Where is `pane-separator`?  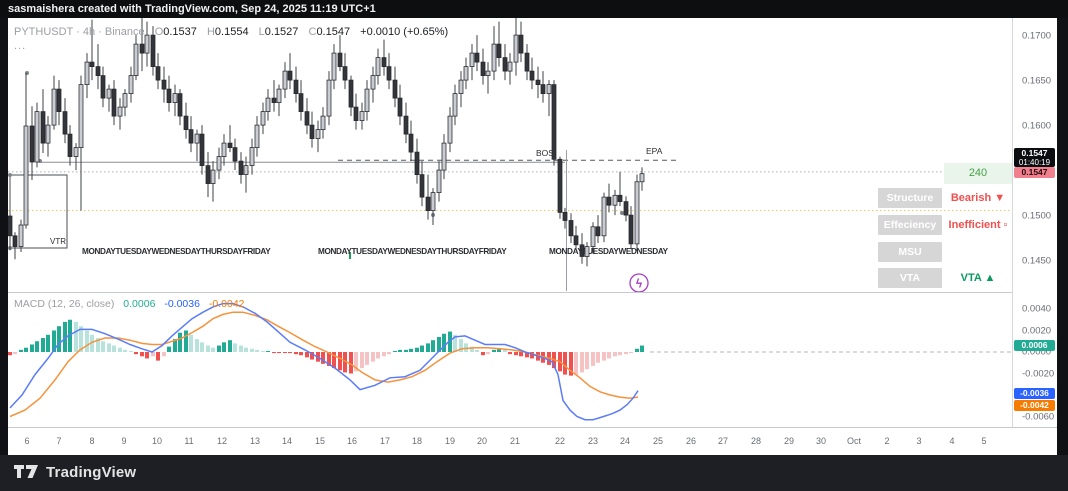 pane-separator is located at coordinates (510, 292).